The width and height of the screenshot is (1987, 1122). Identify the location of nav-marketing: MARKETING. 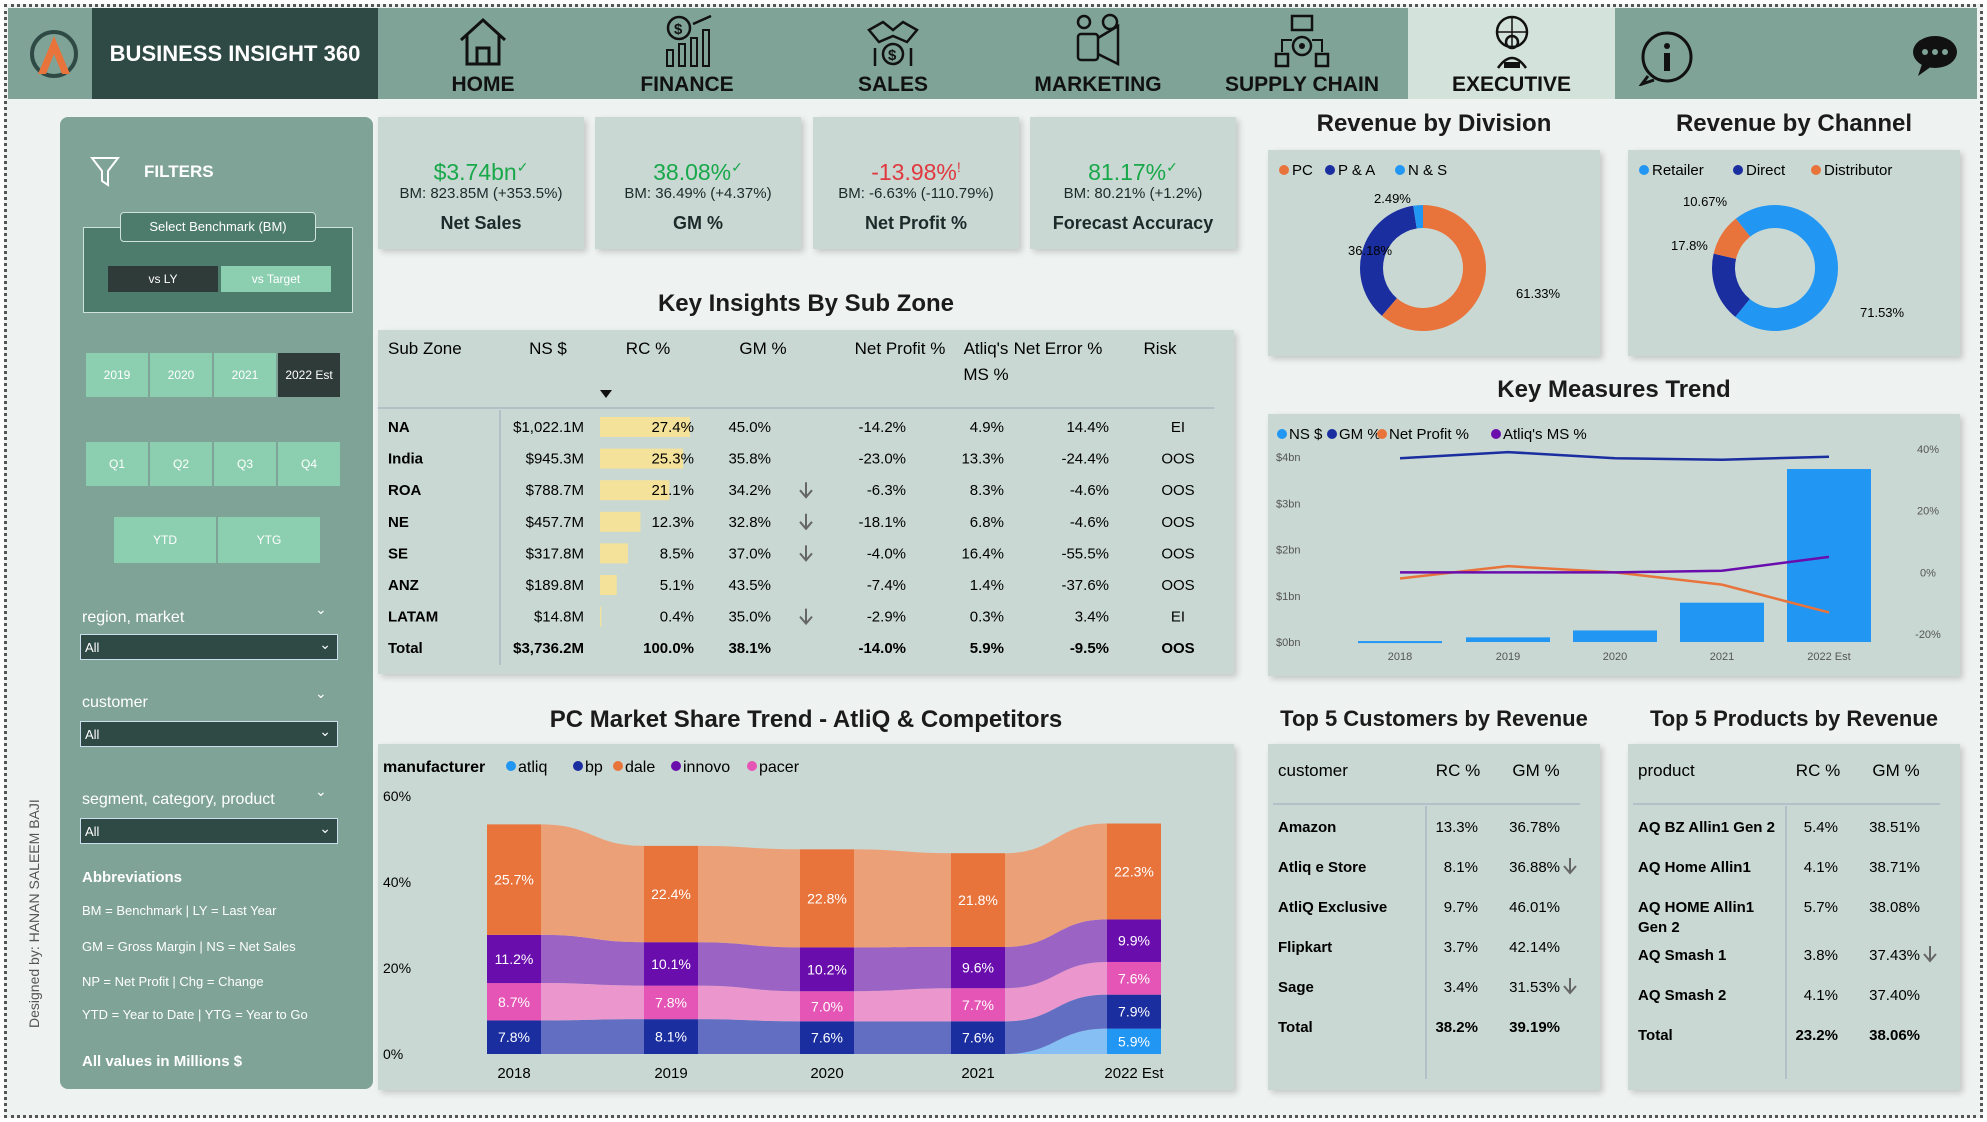
(1098, 53).